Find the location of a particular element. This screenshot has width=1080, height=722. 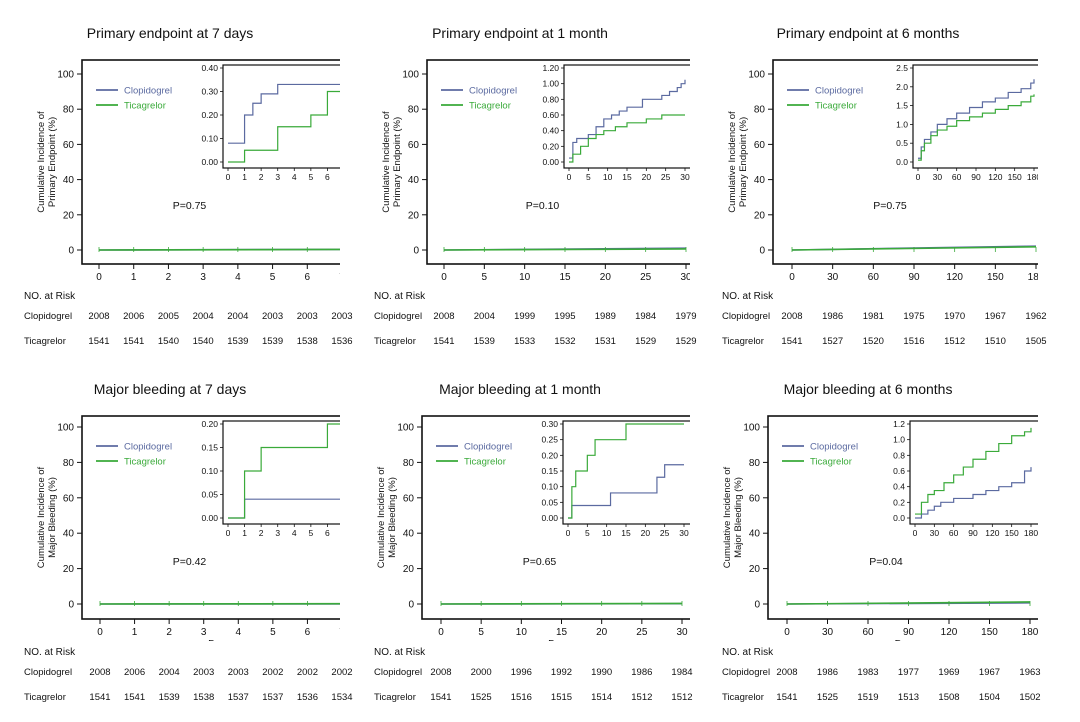

risk-cell: 1534 is located at coordinates (342, 697).